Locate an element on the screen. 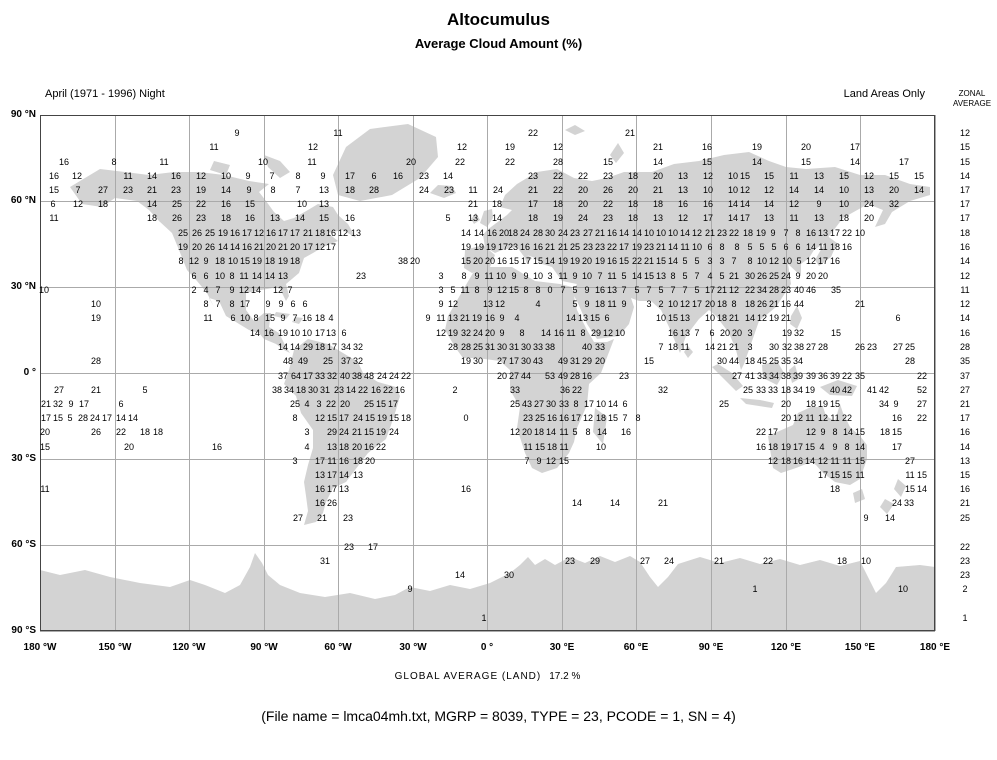 The image size is (997, 760). land-britain is located at coordinates (486, 218).